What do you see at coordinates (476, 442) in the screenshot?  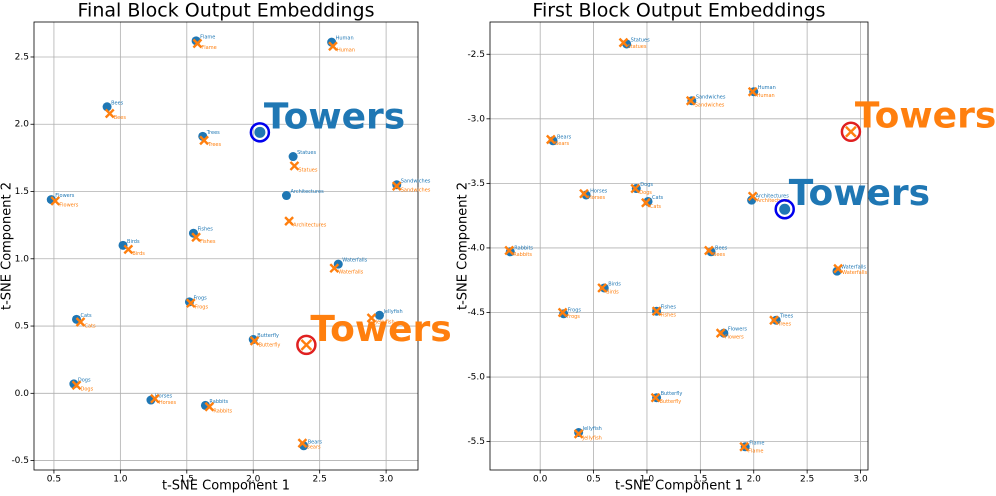 I see `y-tick-label: -5.5` at bounding box center [476, 442].